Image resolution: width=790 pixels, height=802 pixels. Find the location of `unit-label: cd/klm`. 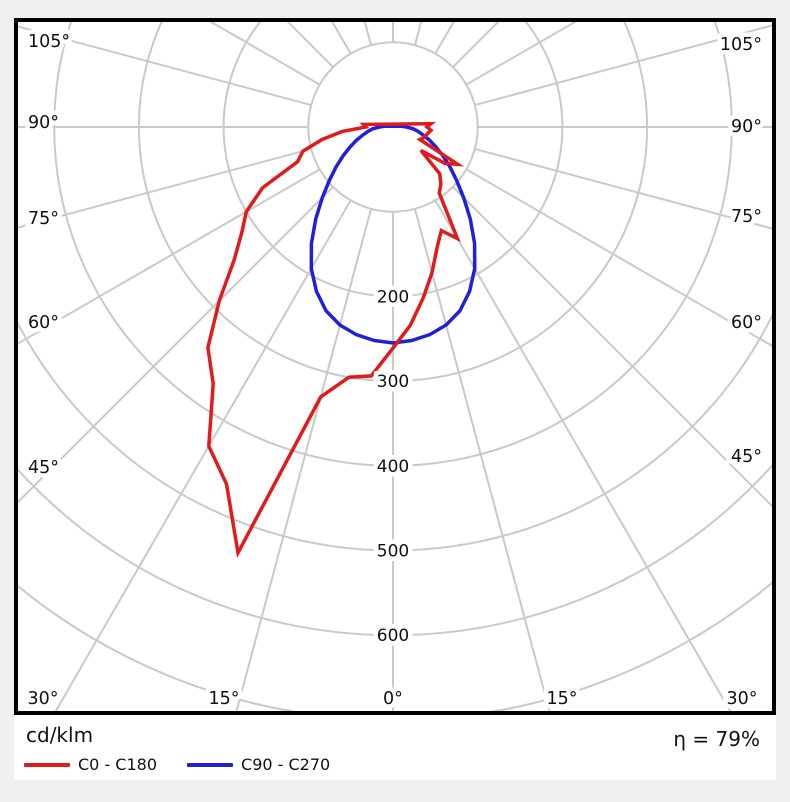

unit-label: cd/klm is located at coordinates (60, 735).